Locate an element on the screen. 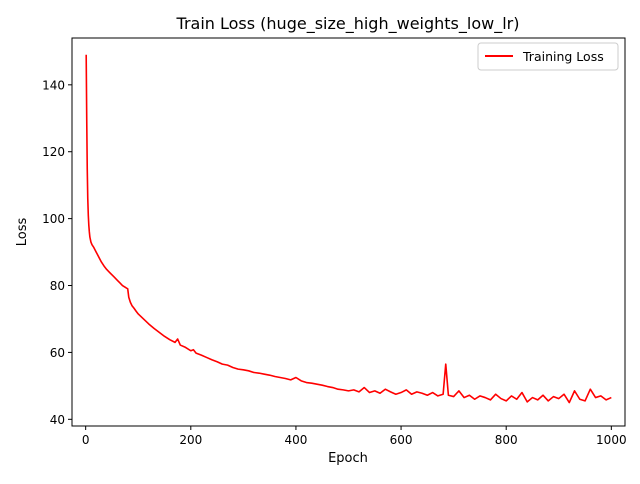 This screenshot has width=640, height=484. legend-box is located at coordinates (548, 56).